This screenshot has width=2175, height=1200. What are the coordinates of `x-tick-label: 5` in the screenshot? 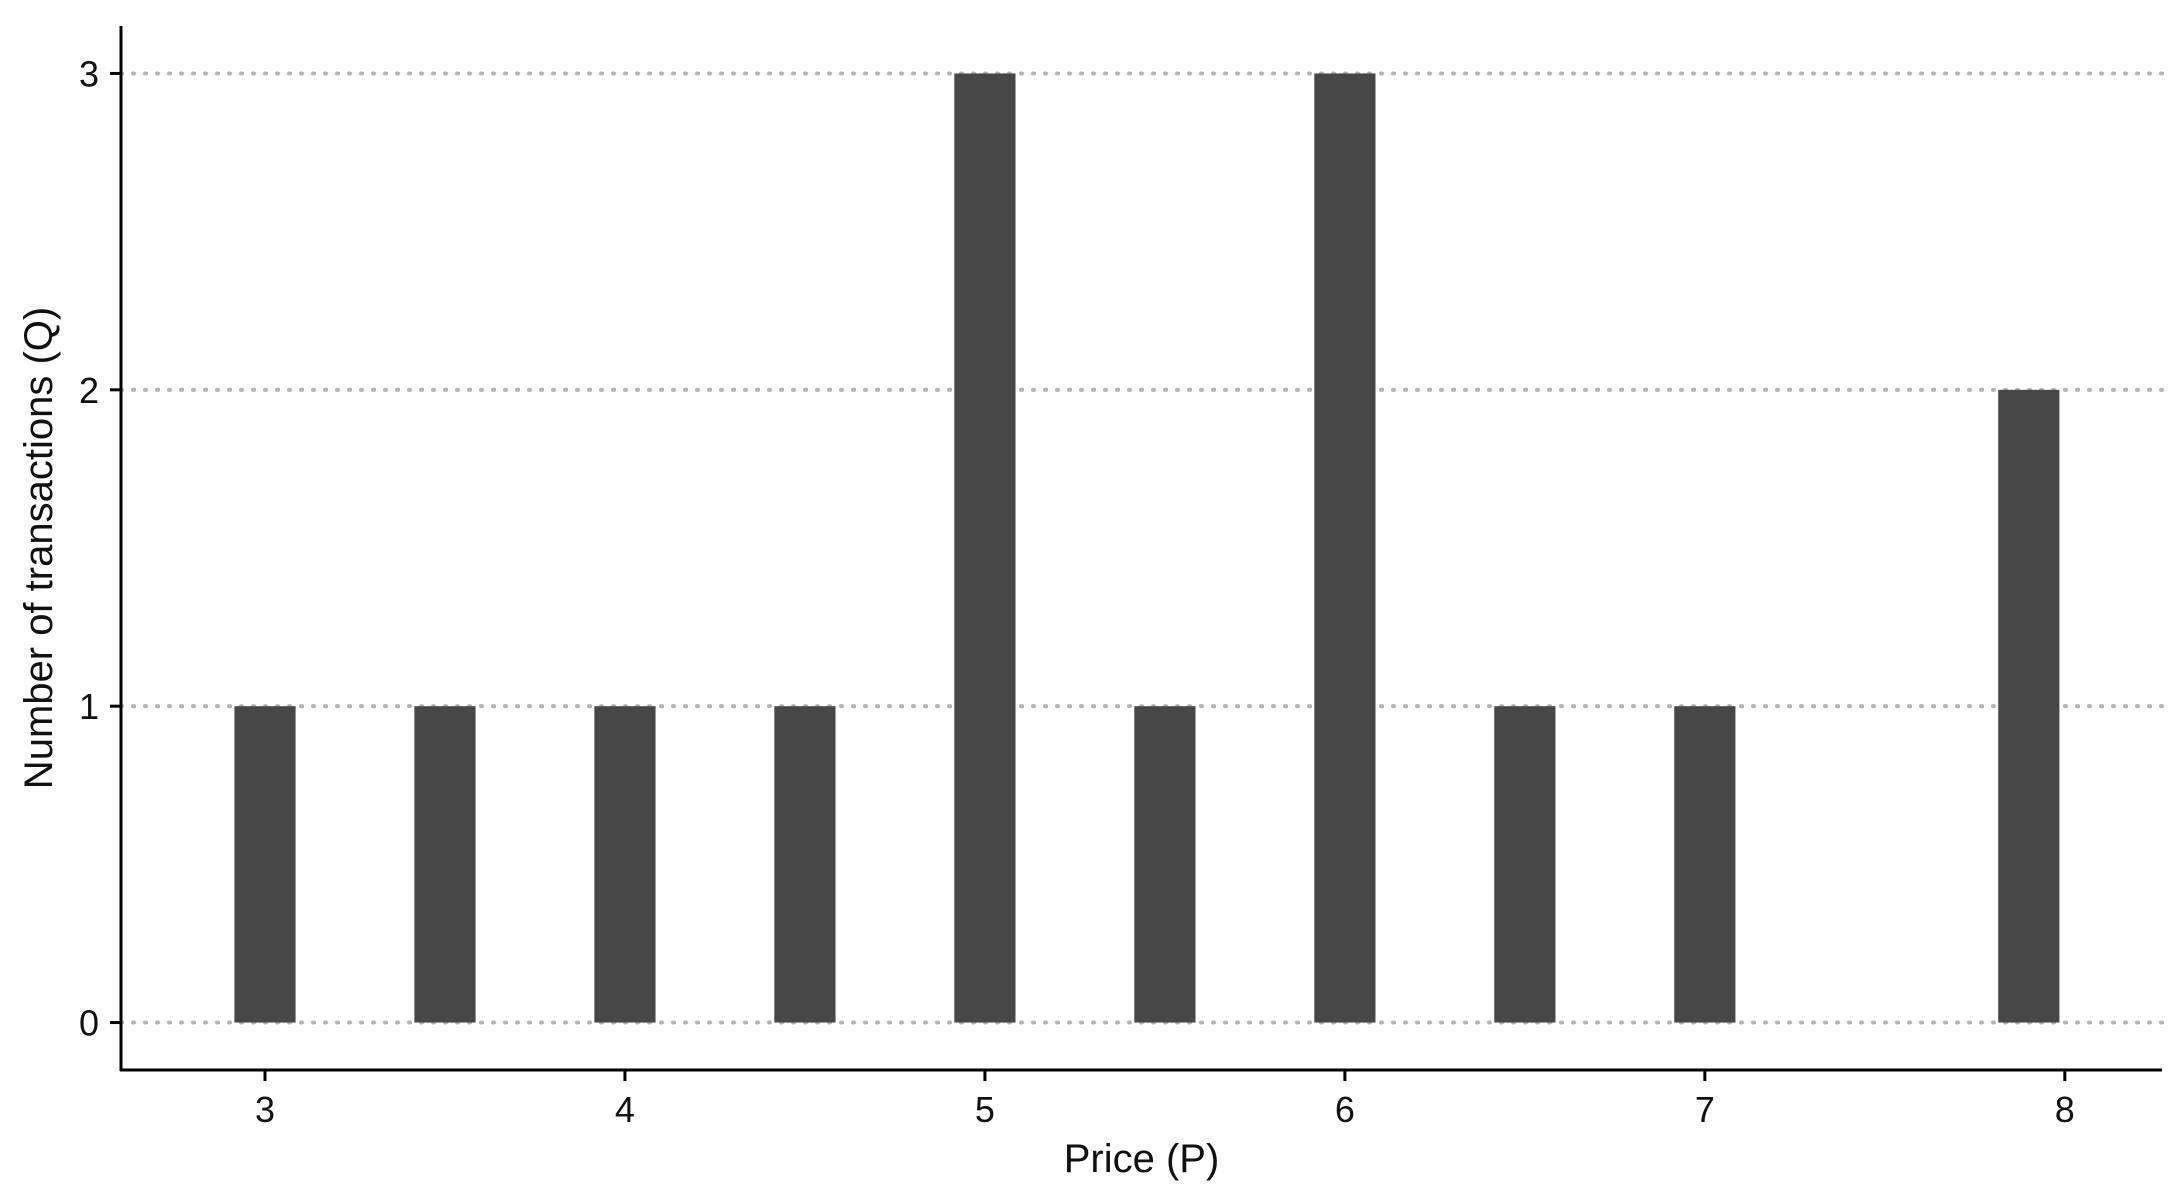 It's located at (985, 1109).